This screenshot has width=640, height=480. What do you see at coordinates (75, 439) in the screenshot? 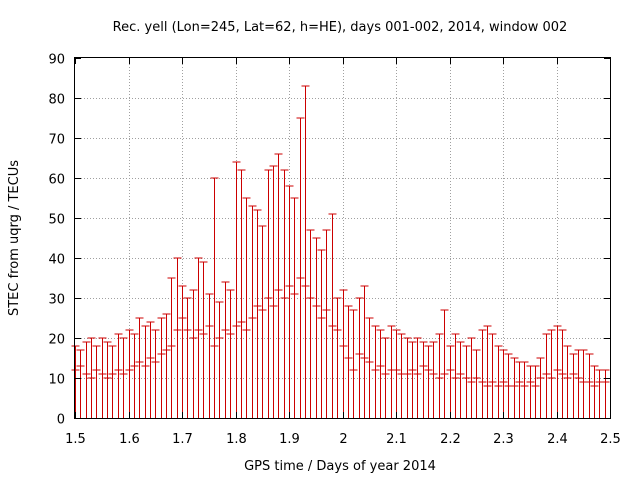
I see `x-tick-label: 1.5` at bounding box center [75, 439].